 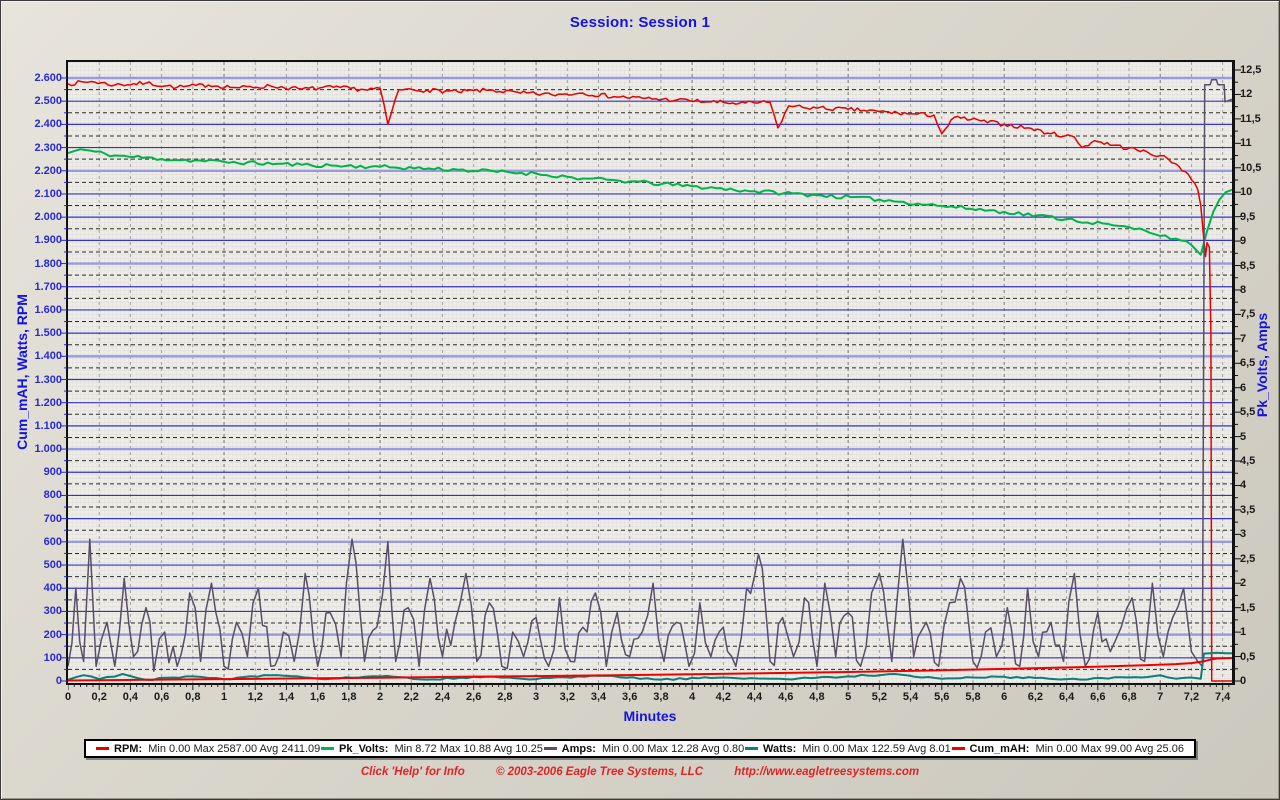 I want to click on right-axis-tick-label: 3,5, so click(x=1248, y=509).